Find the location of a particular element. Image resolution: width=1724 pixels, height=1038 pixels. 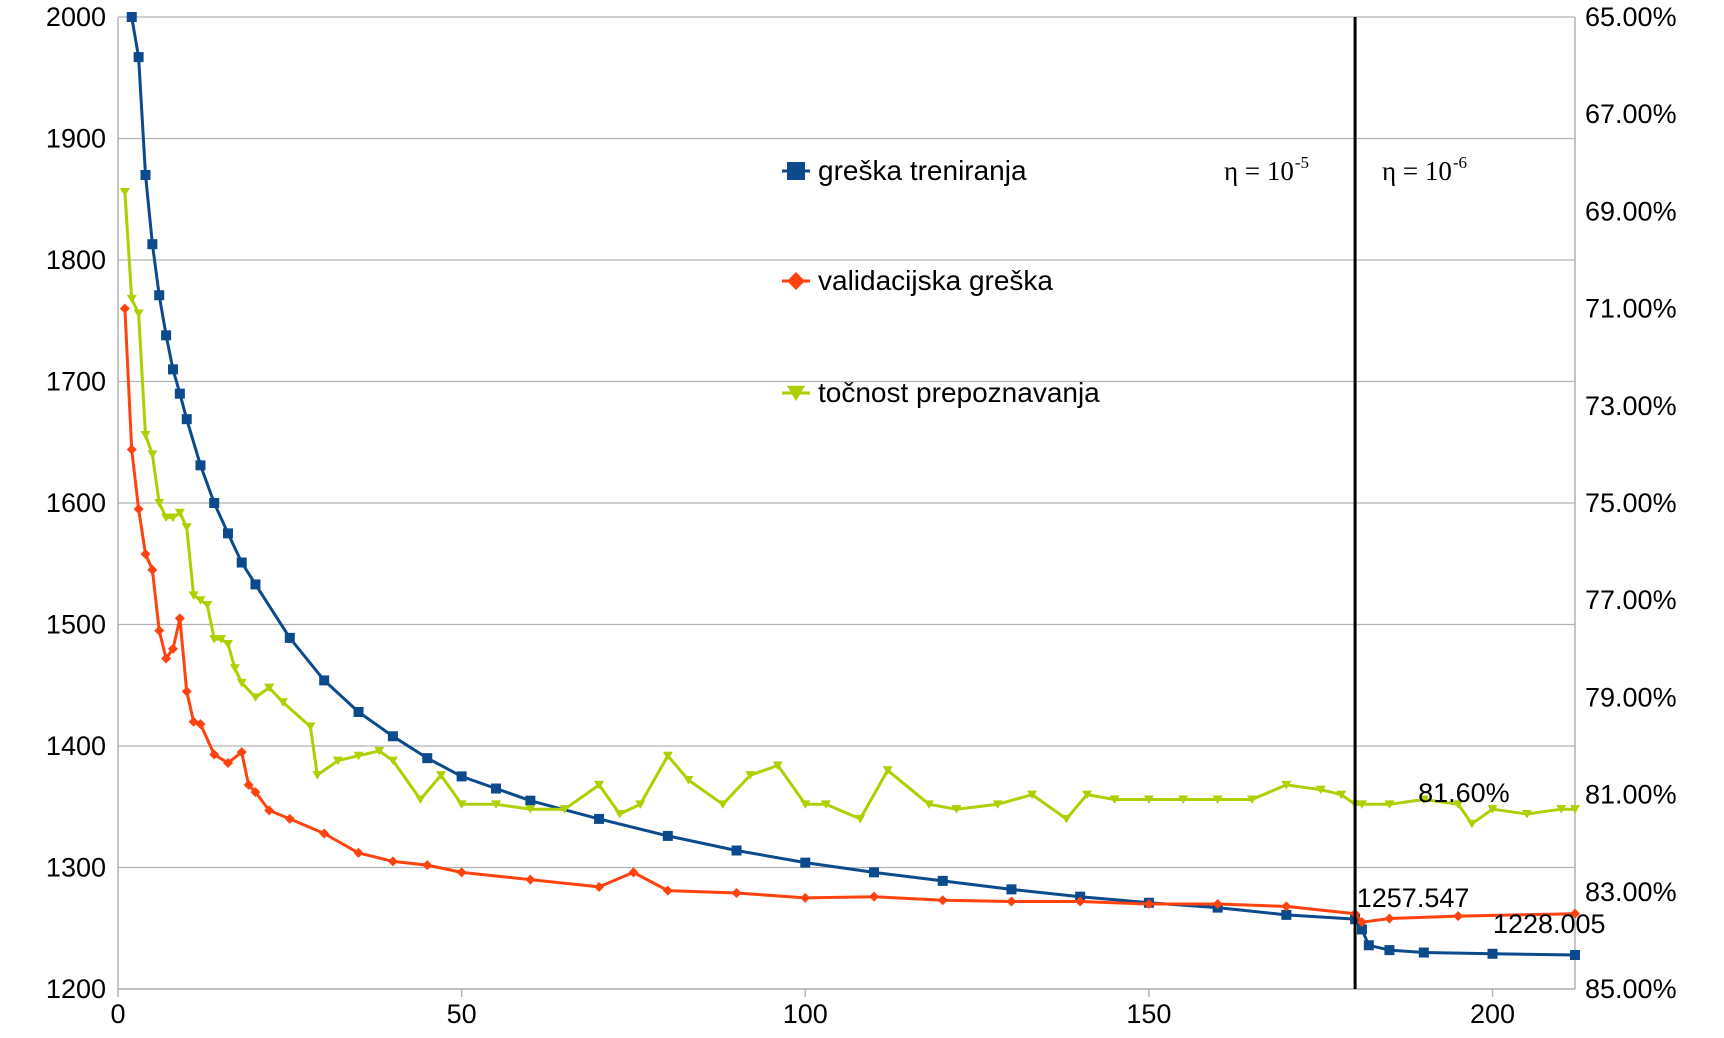

y-left-tick-label: 2000 is located at coordinates (76, 17).